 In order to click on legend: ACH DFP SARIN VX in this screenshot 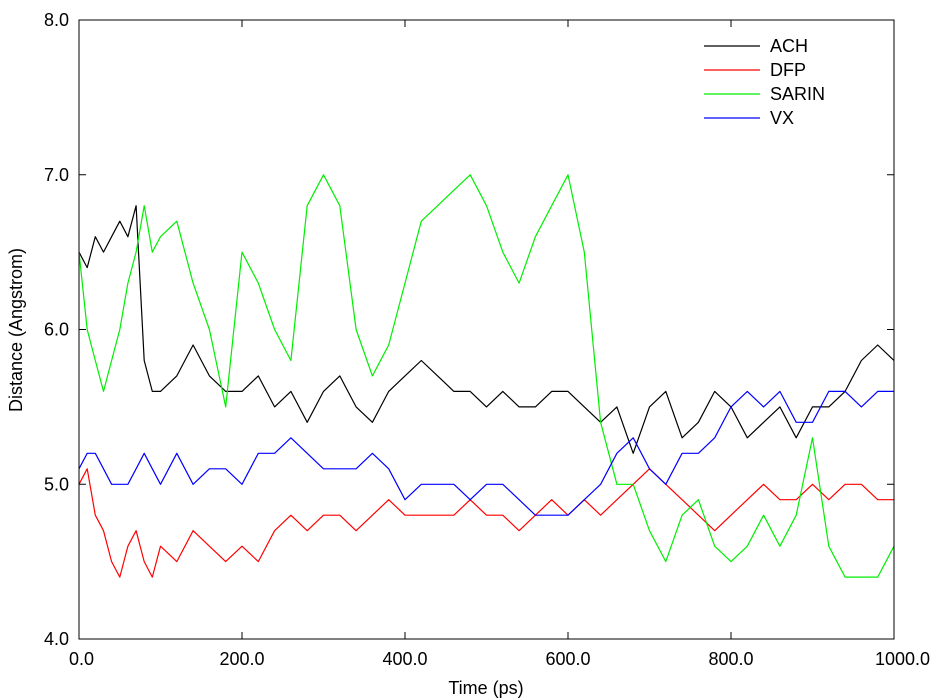, I will do `click(764, 82)`.